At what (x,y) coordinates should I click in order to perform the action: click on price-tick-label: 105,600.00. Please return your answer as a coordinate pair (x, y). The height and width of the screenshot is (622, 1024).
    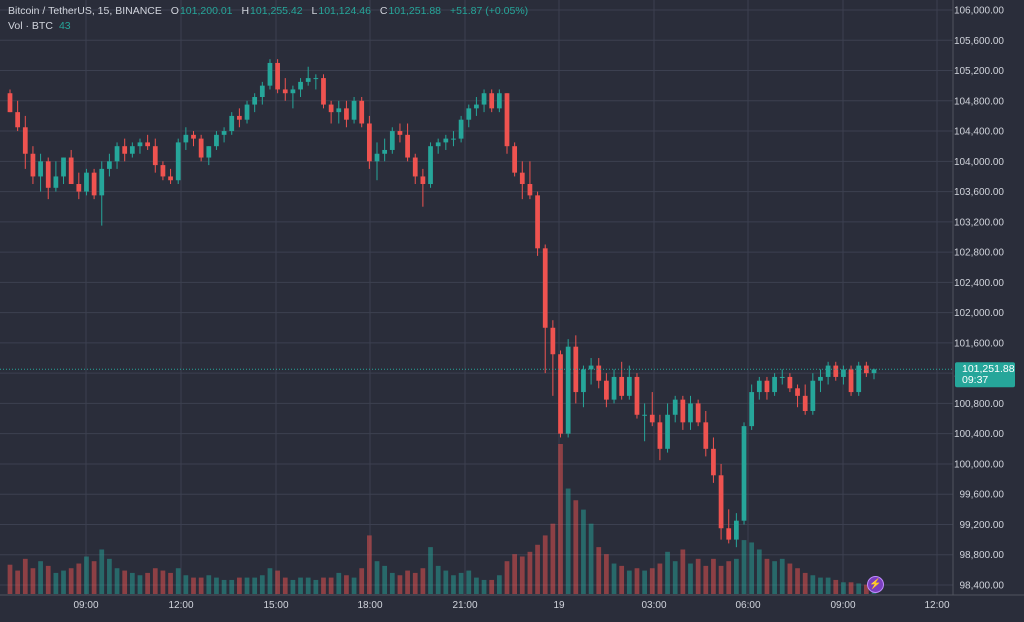
    Looking at the image, I should click on (979, 41).